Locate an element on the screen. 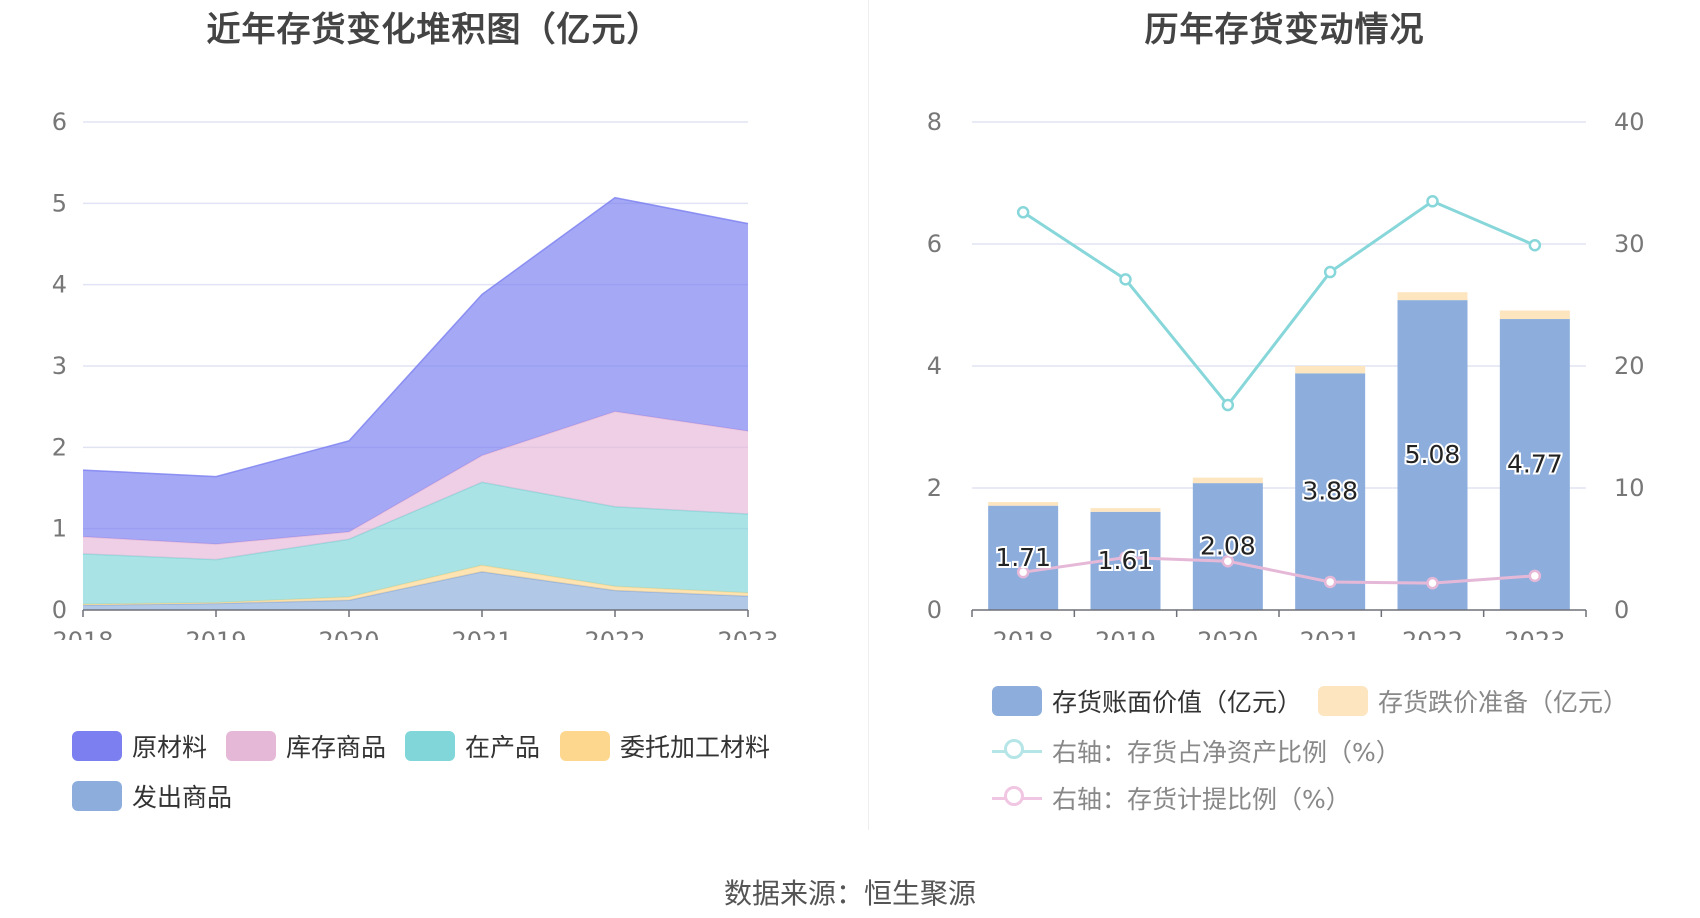 The height and width of the screenshot is (918, 1700). legend-item-book-value: 存货账面价值（亿元） is located at coordinates (1147, 701).